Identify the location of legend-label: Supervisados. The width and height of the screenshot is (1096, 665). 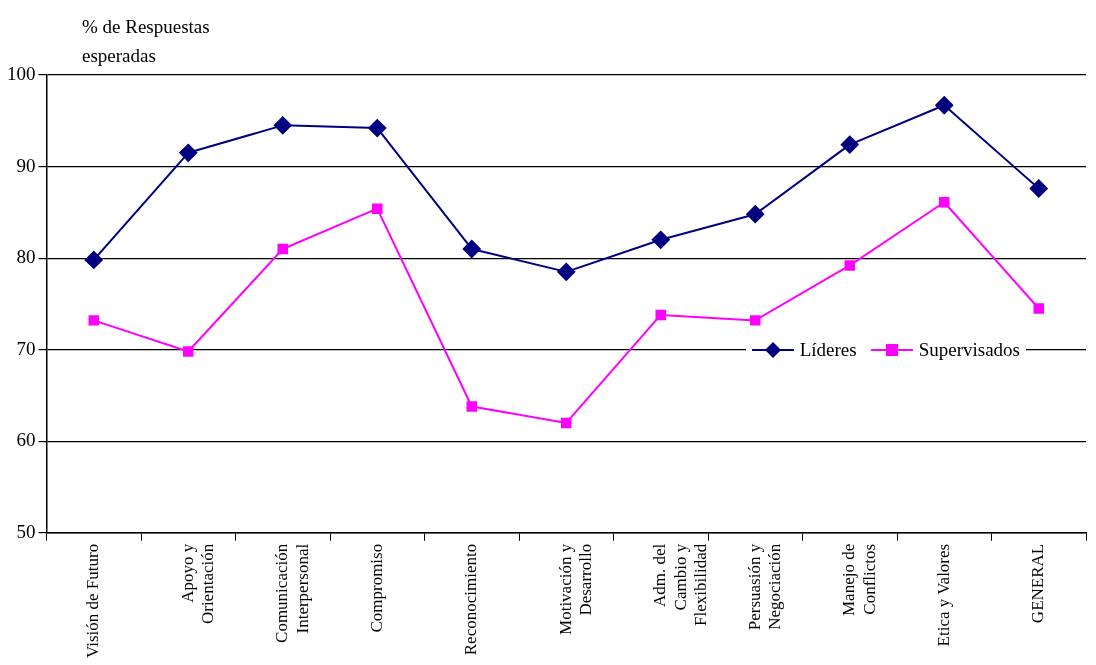
(969, 350).